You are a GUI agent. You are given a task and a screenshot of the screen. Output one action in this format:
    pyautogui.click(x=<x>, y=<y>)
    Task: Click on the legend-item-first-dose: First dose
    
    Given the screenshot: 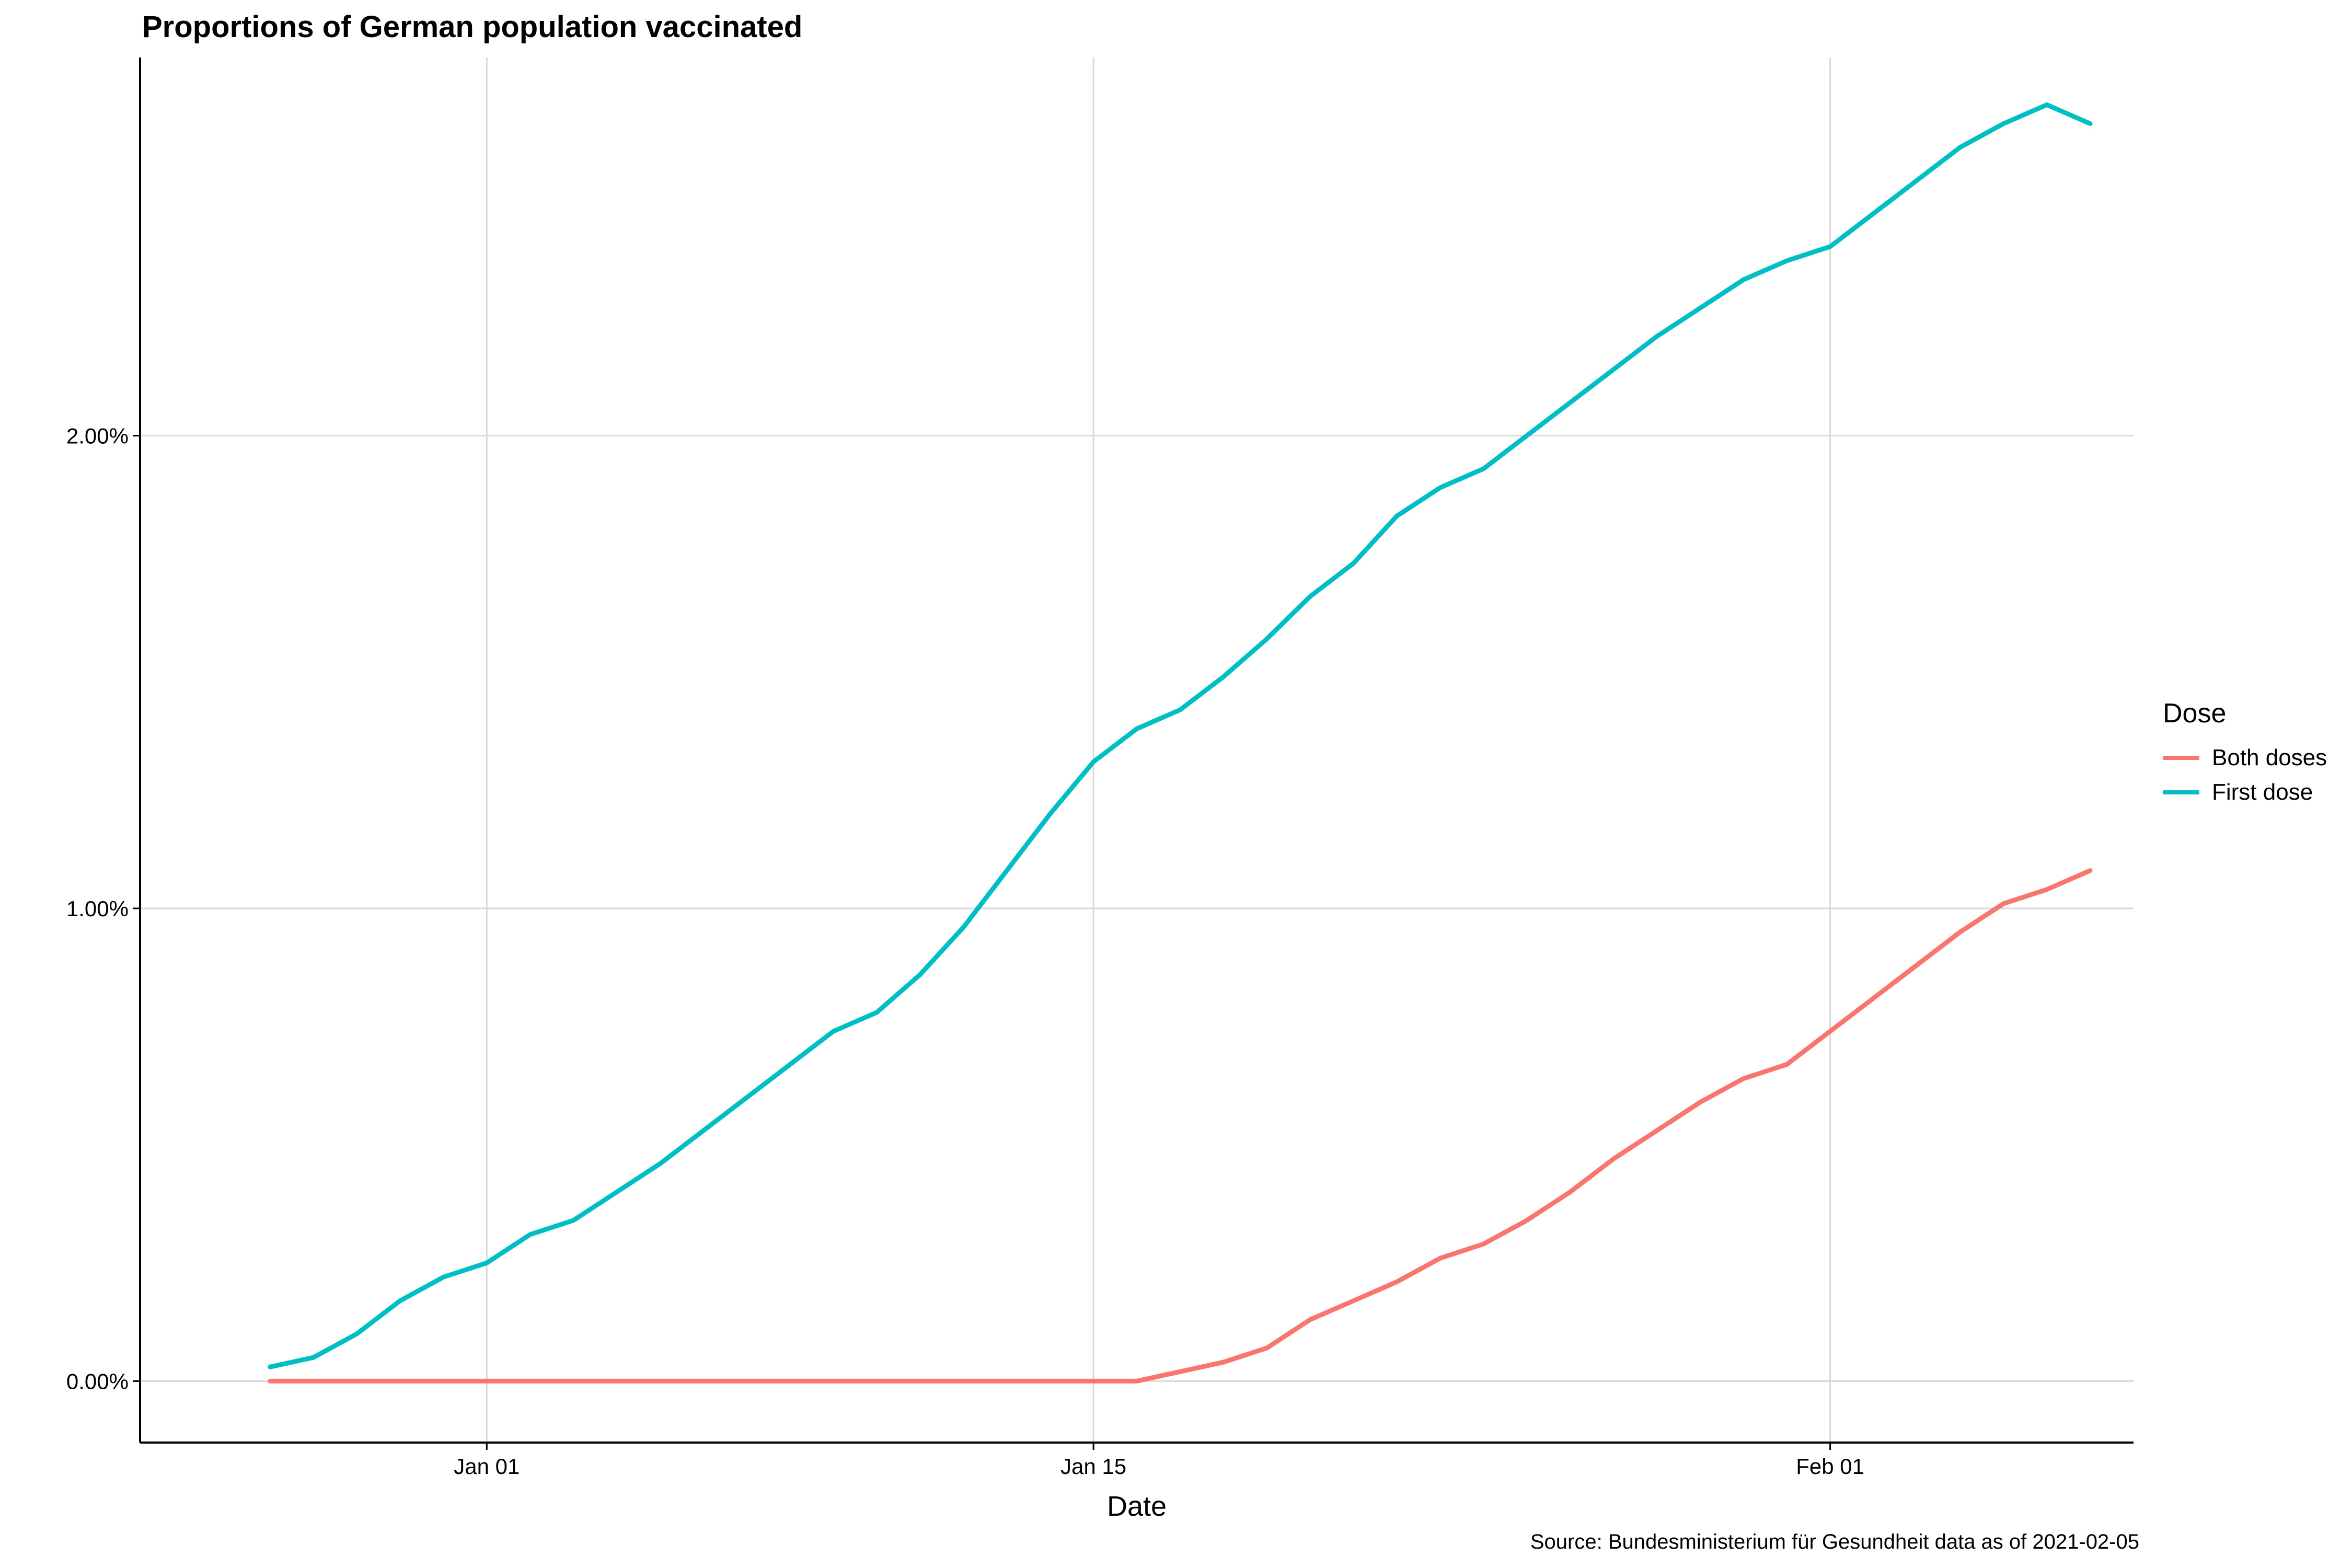 What is the action you would take?
    pyautogui.click(x=2245, y=792)
    